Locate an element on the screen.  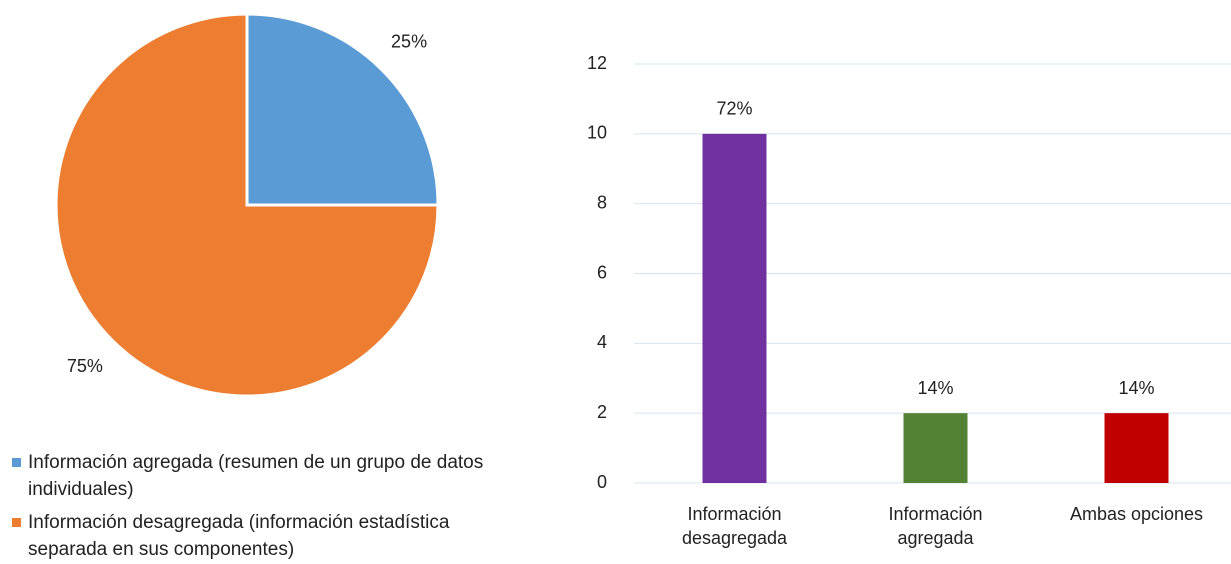
data-label: 25% is located at coordinates (409, 42).